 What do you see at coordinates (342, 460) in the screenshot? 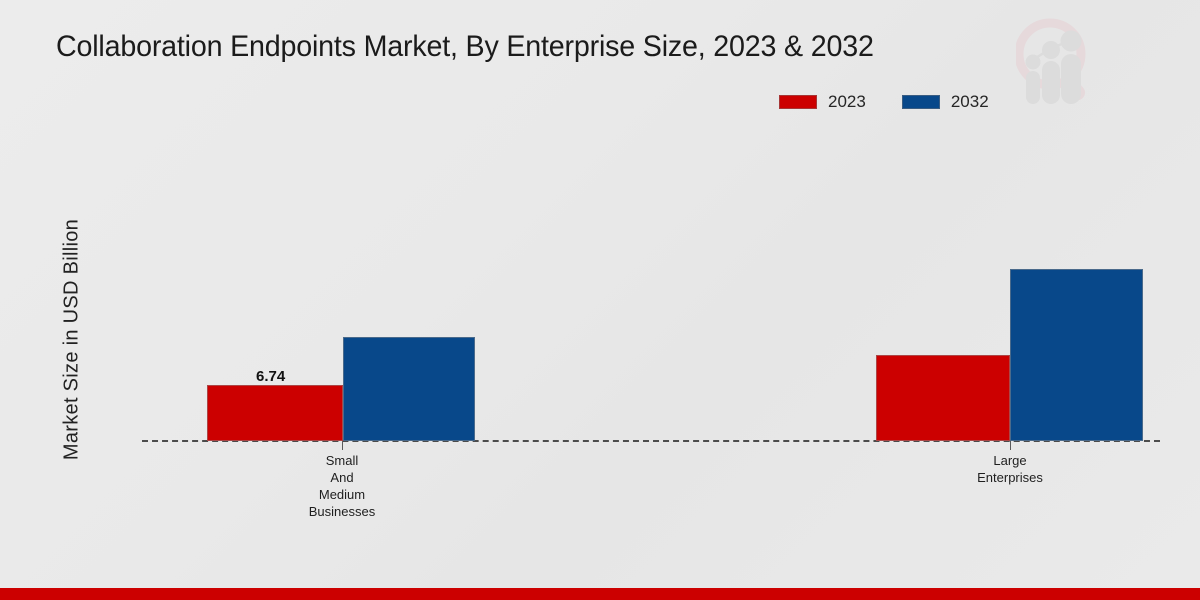
I see `category-line: Small` at bounding box center [342, 460].